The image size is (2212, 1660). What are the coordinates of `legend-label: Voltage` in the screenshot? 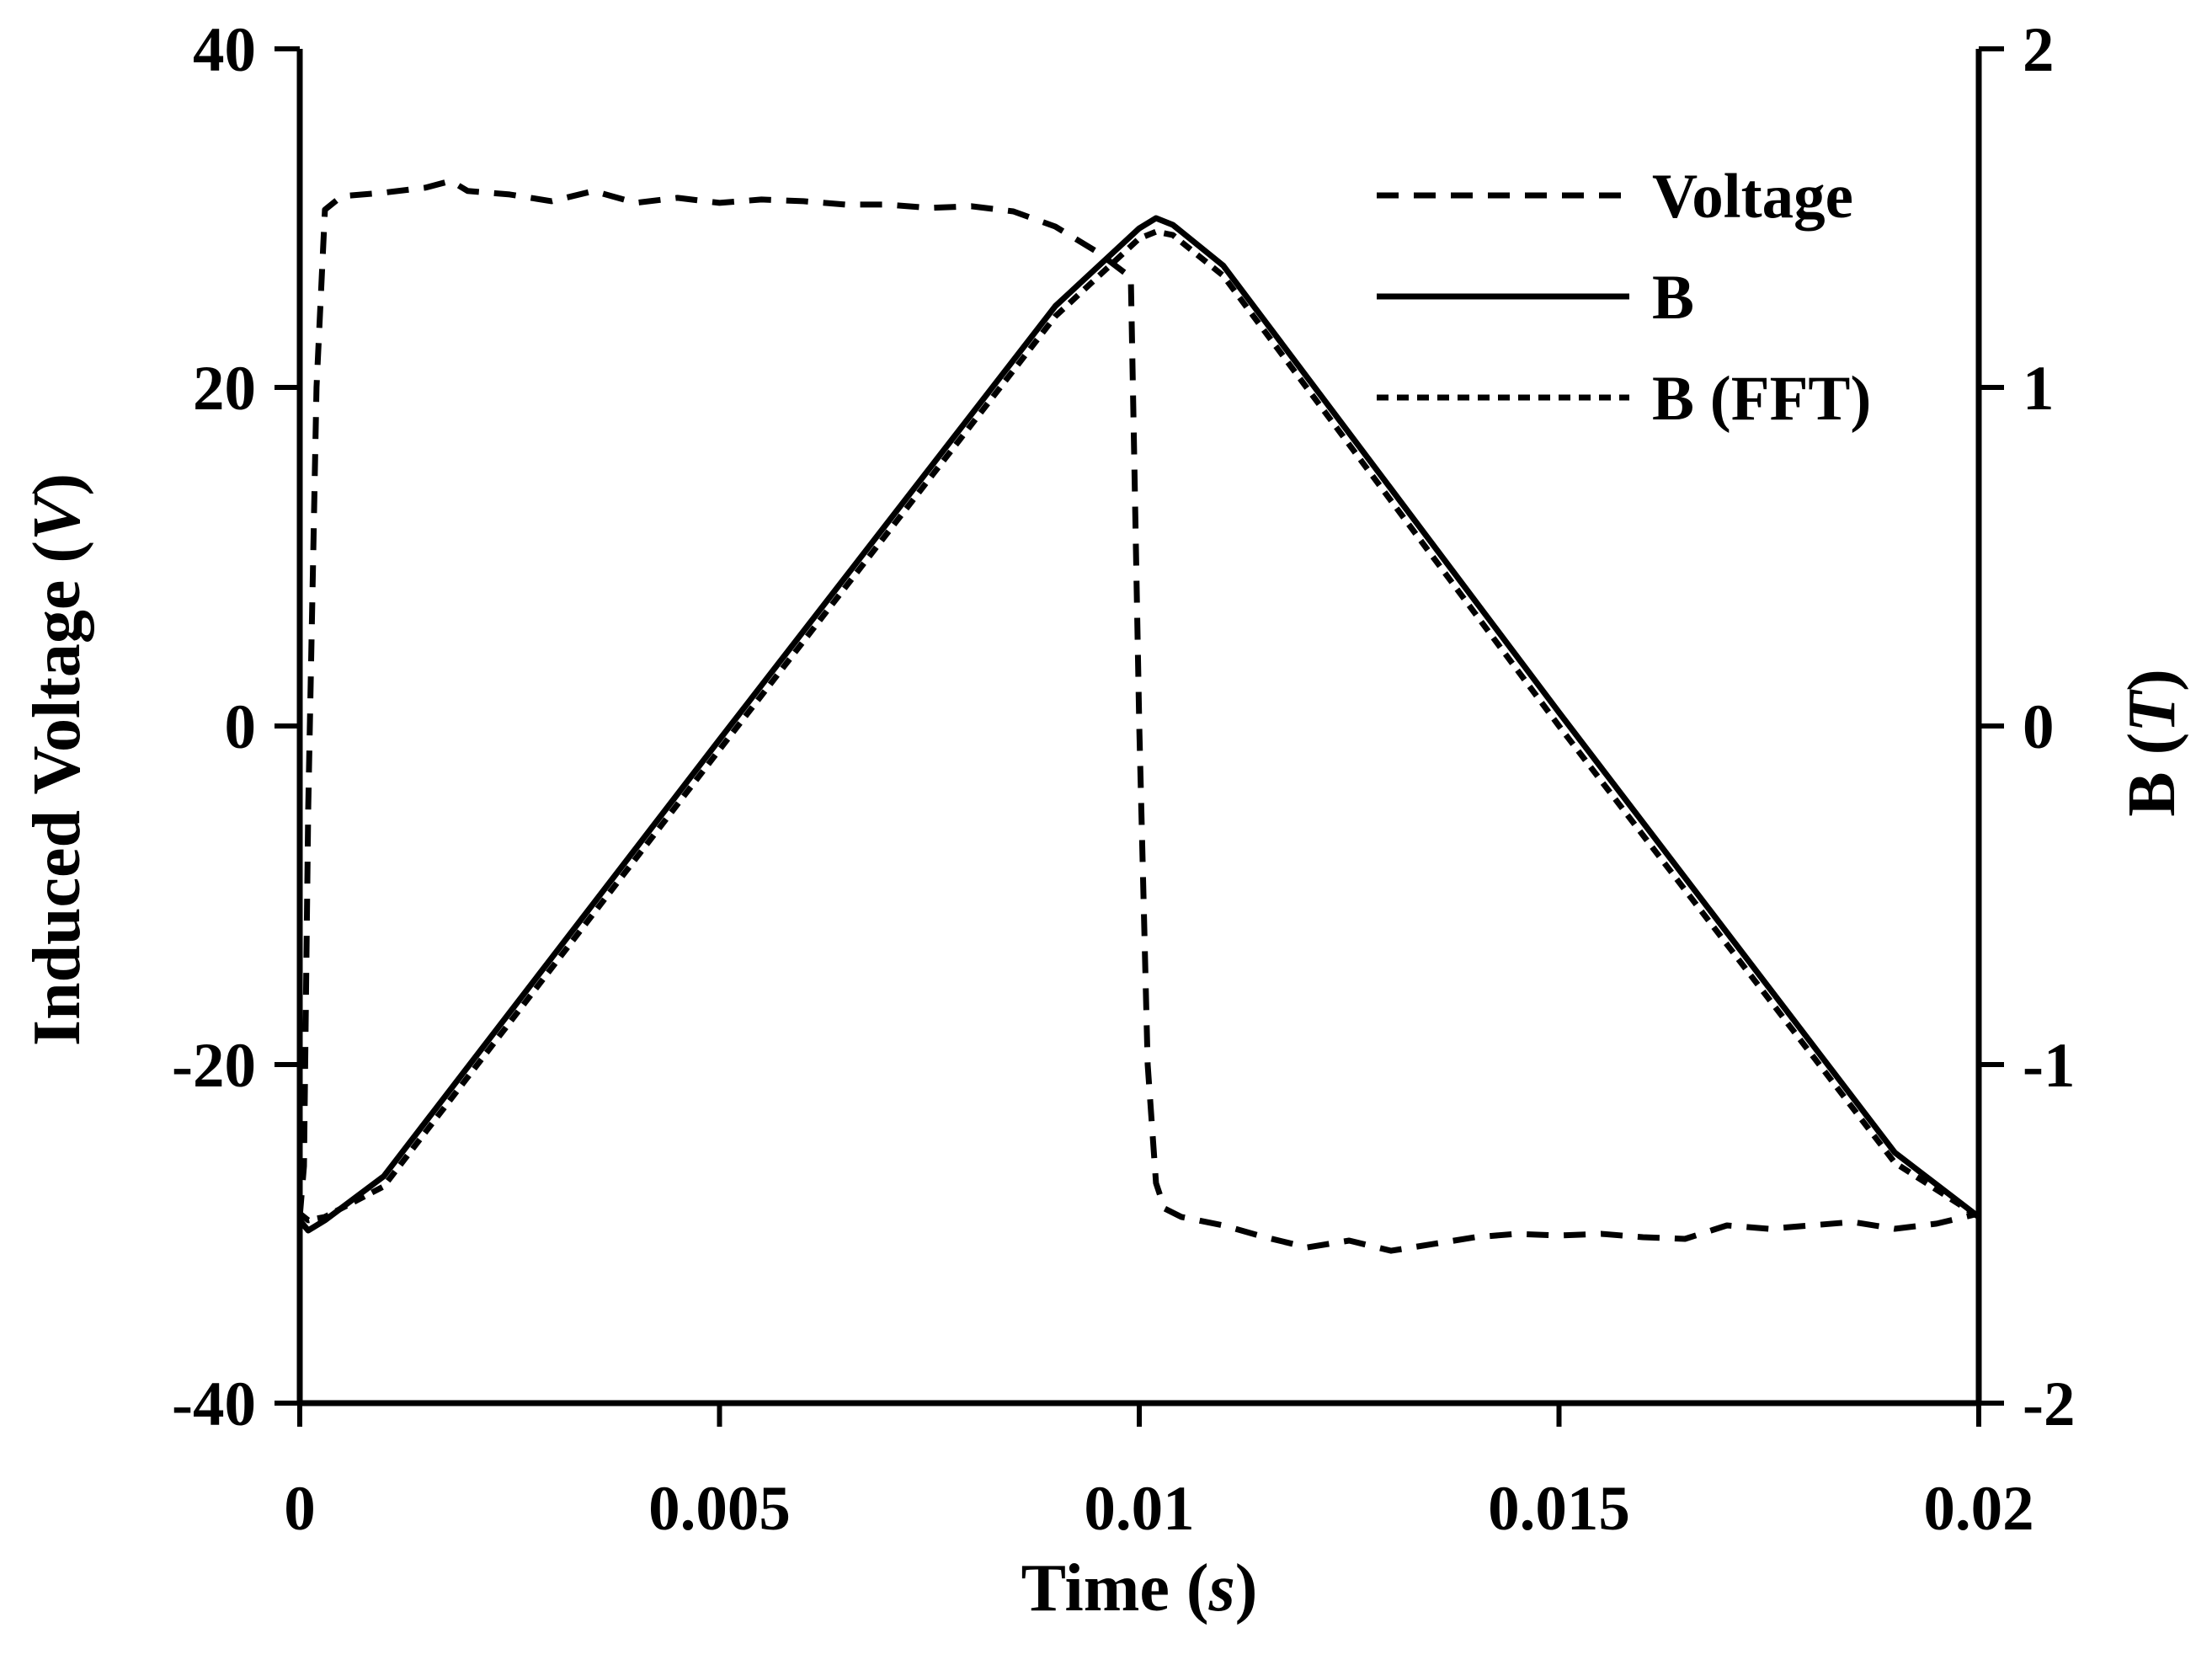 It's located at (1753, 197).